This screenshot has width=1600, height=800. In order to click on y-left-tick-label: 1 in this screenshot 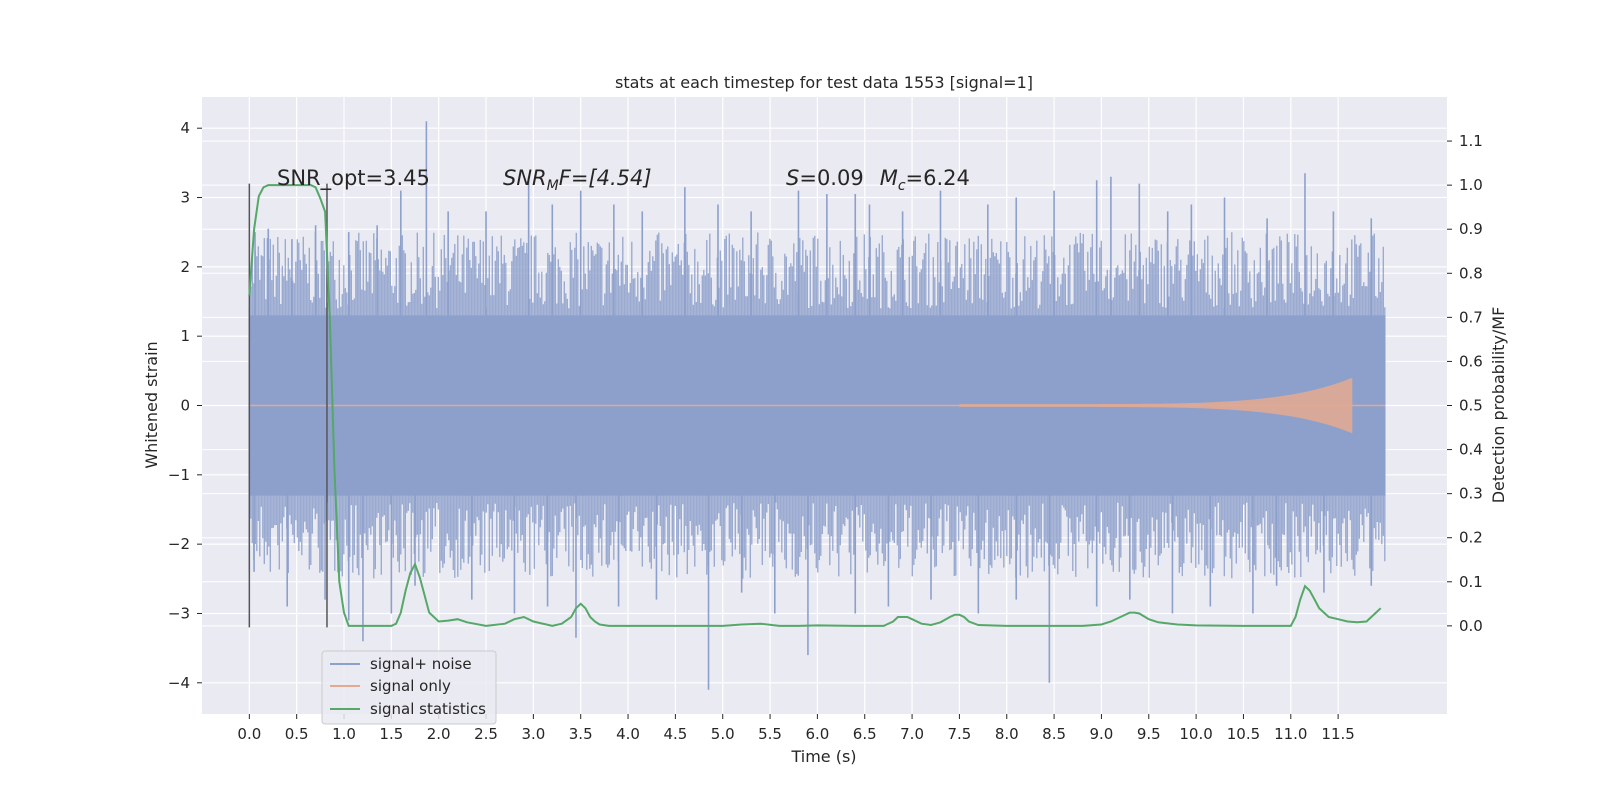, I will do `click(185, 336)`.